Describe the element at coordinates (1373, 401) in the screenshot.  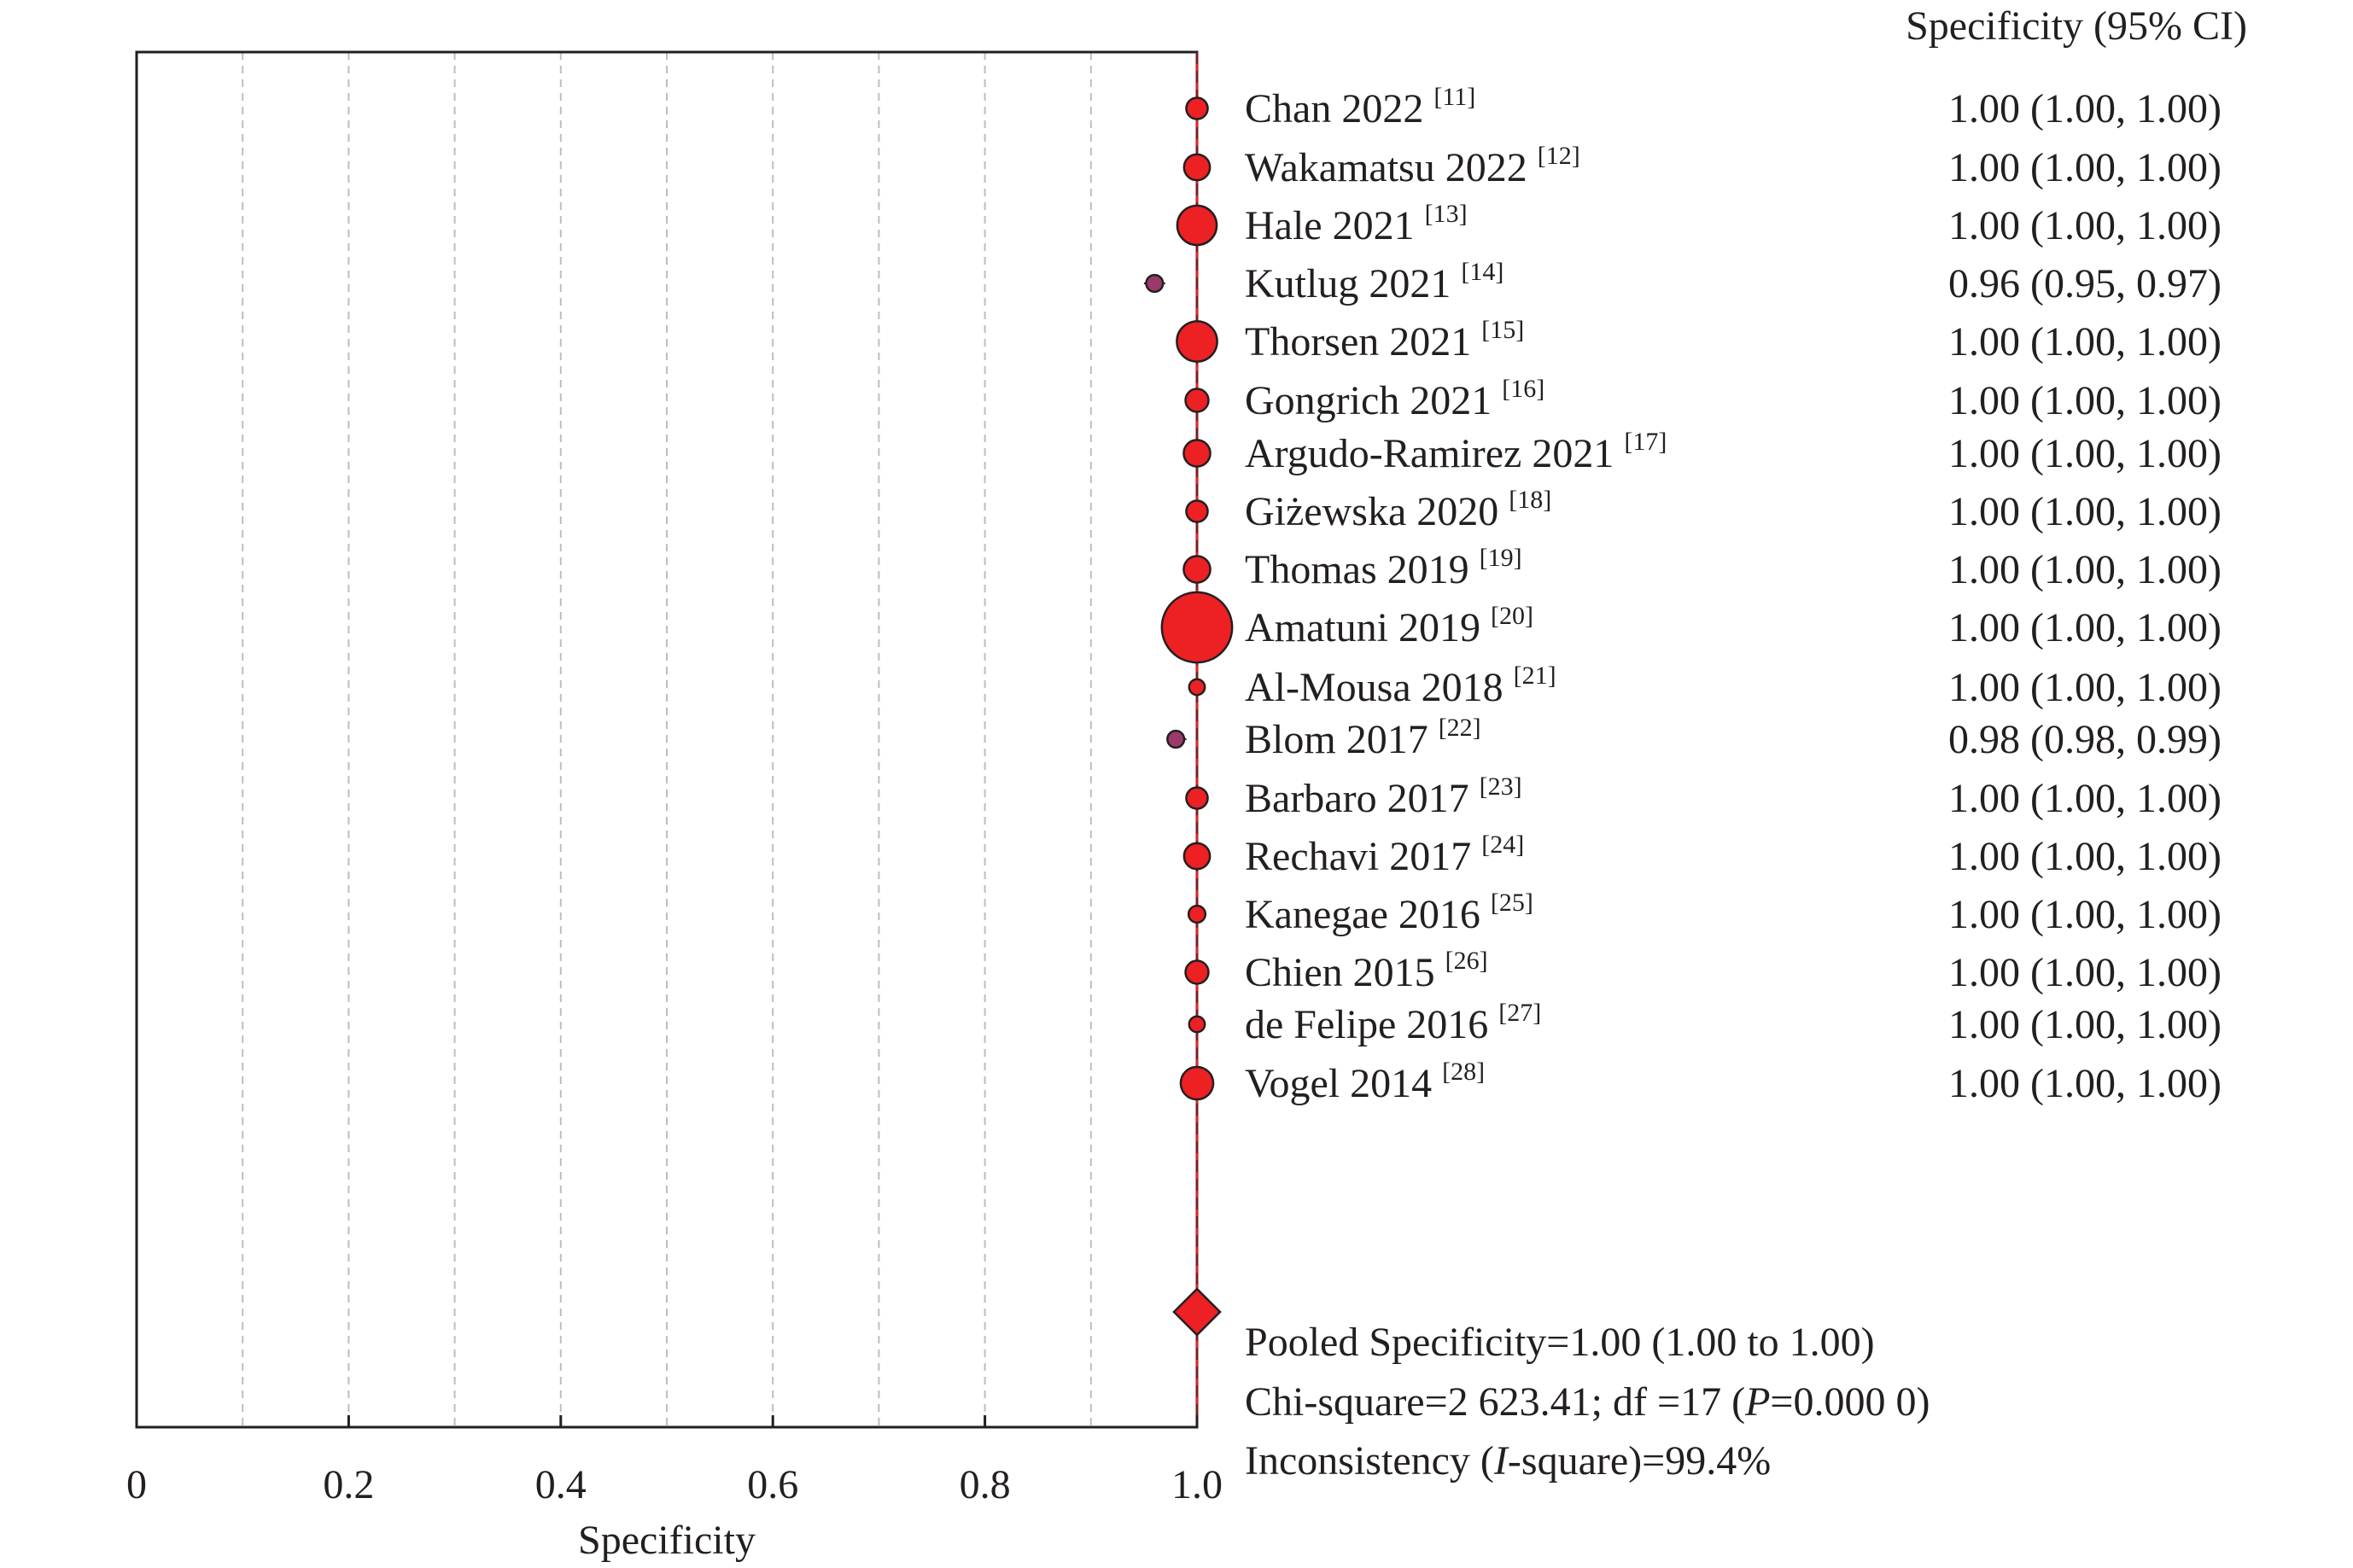
I see `study-name-text: Gongrich 2021` at that location.